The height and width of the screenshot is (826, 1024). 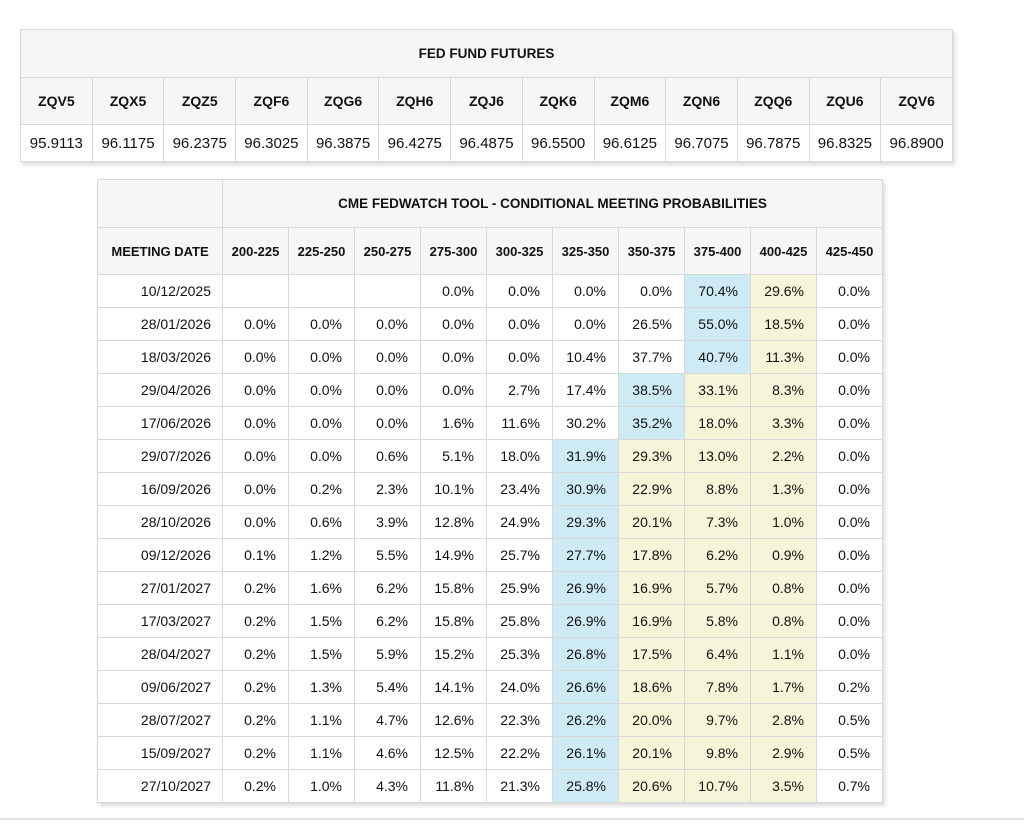 What do you see at coordinates (783, 357) in the screenshot?
I see `probability-cell: 11.3%` at bounding box center [783, 357].